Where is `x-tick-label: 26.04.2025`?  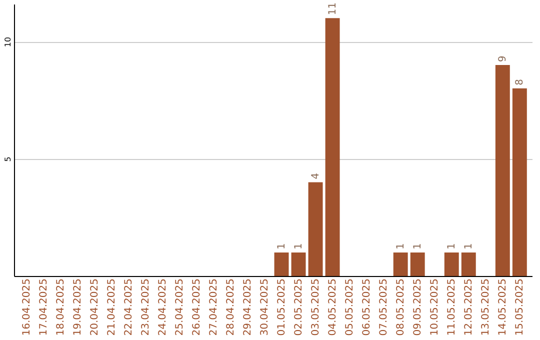
x-tick-label: 26.04.2025 is located at coordinates (196, 307).